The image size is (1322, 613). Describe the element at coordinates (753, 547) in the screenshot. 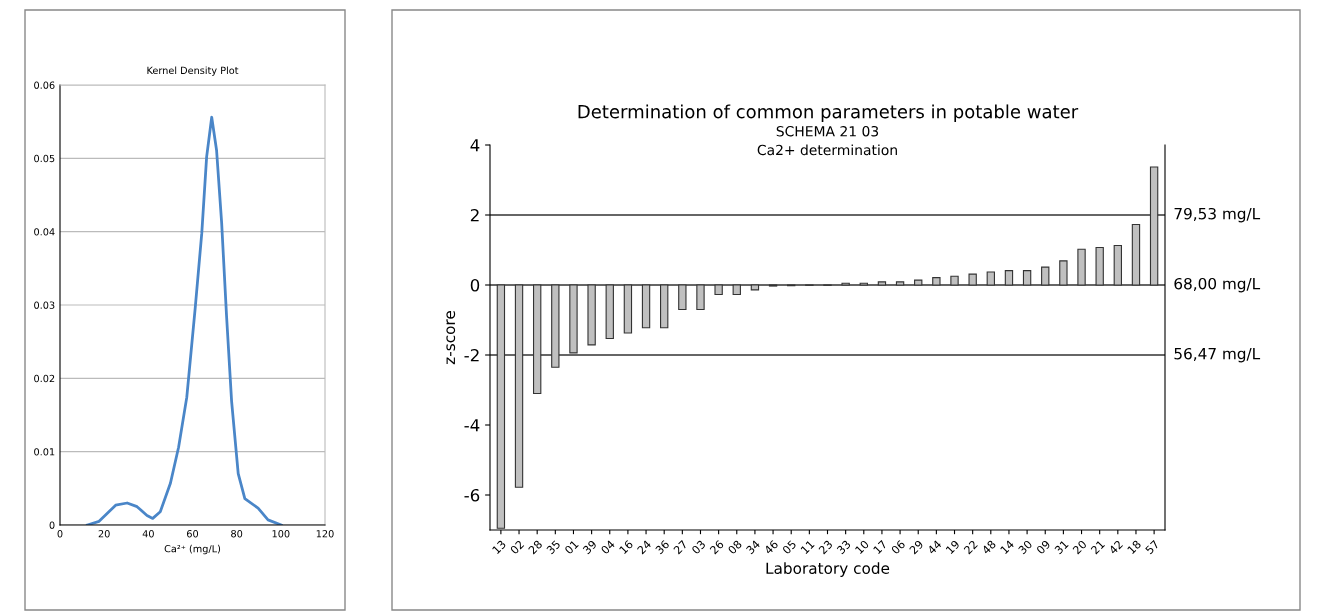

I see `x-tick-label: 34` at that location.